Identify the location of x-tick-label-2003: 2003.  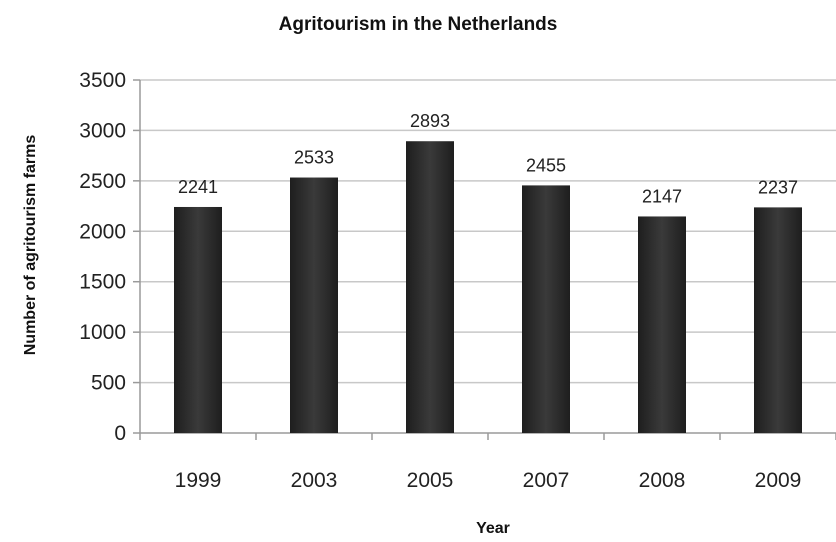
(314, 480).